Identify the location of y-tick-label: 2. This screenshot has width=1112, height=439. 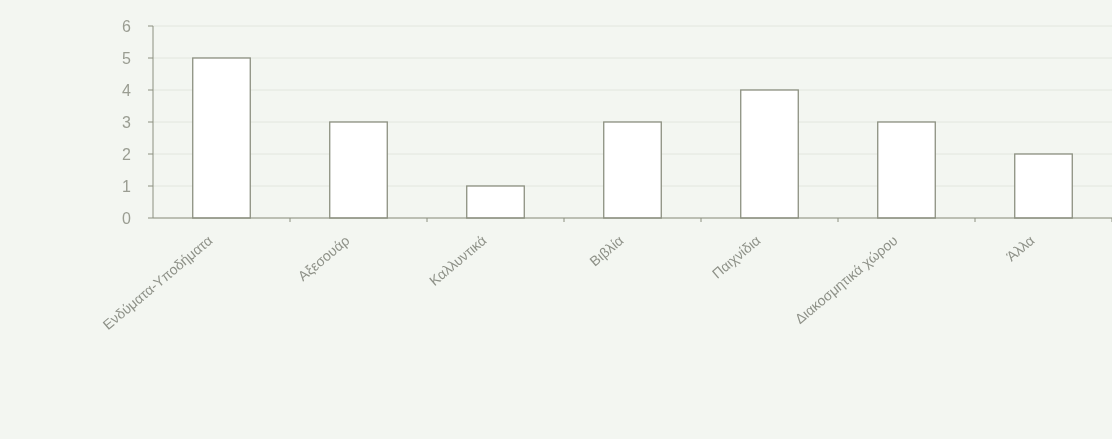
(127, 154).